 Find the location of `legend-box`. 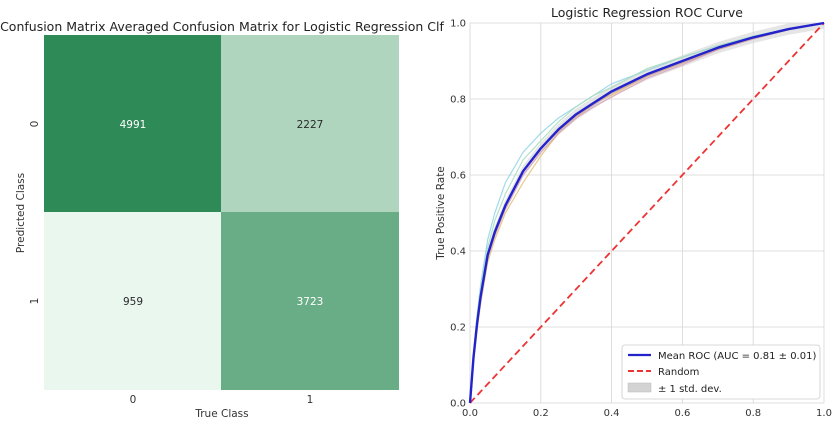

legend-box is located at coordinates (721, 372).